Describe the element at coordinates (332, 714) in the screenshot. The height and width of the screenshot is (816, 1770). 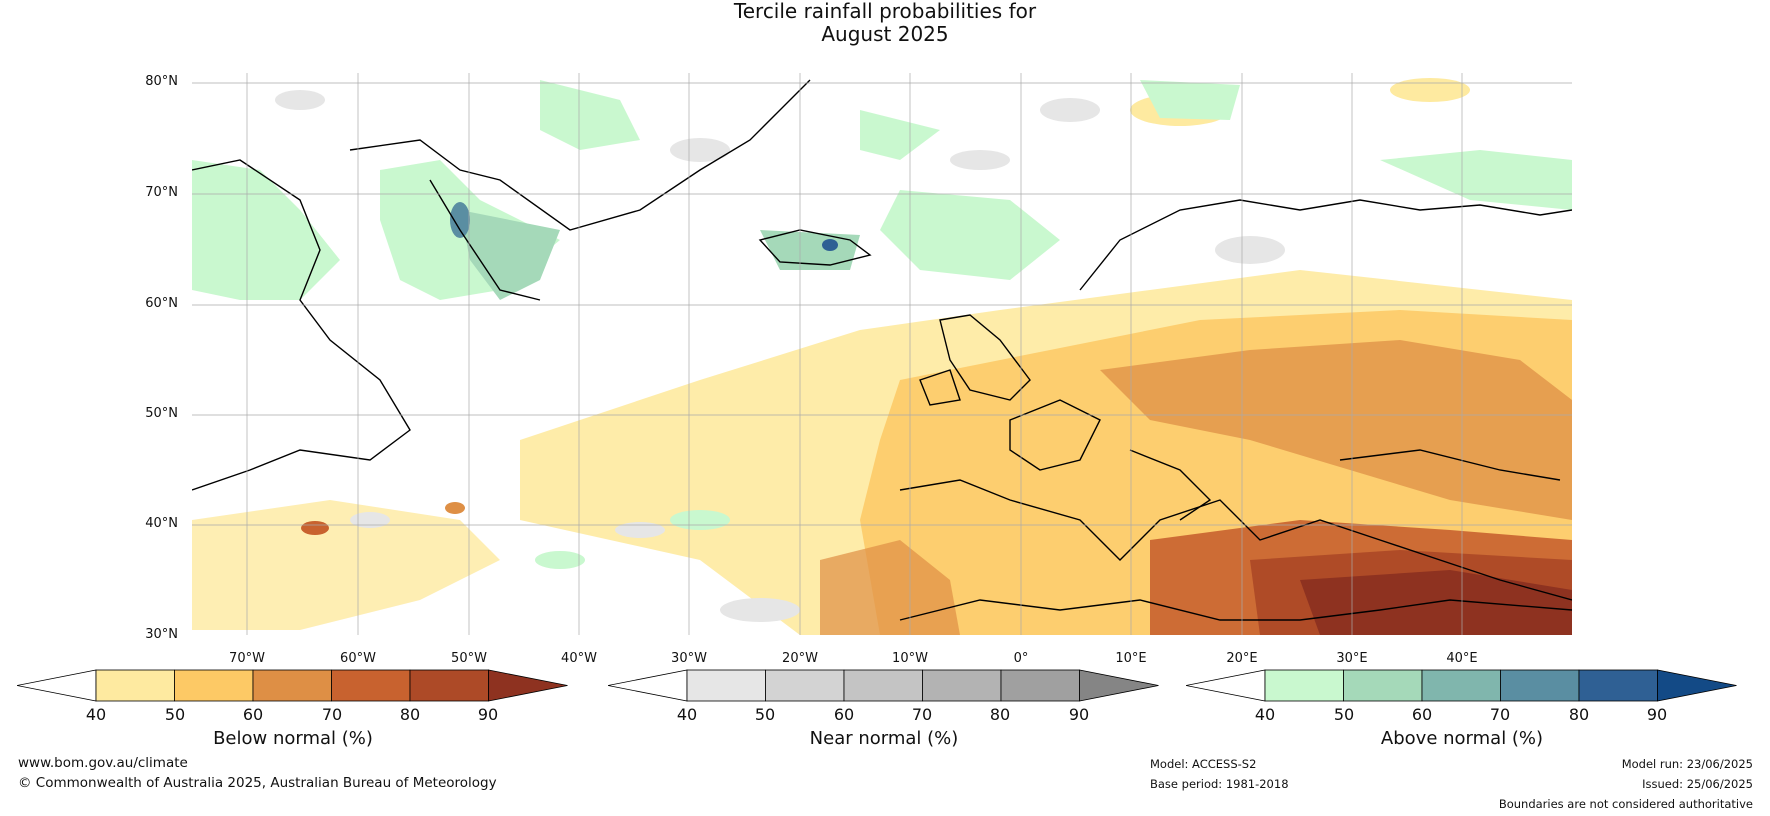
I see `below-tick-70: 70` at that location.